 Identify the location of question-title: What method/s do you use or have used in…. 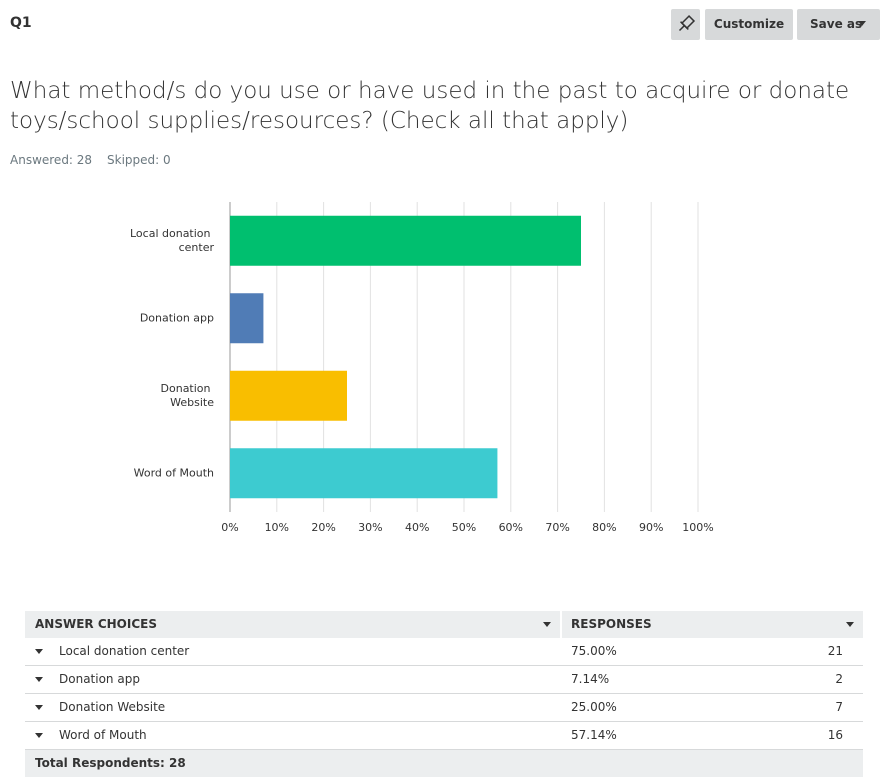
(430, 106).